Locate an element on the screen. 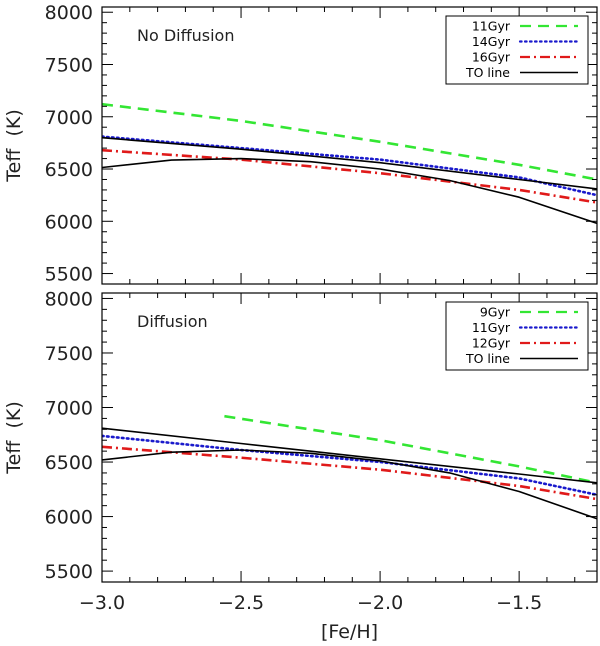 Image resolution: width=600 pixels, height=646 pixels. series-line-12gyr is located at coordinates (349, 473).